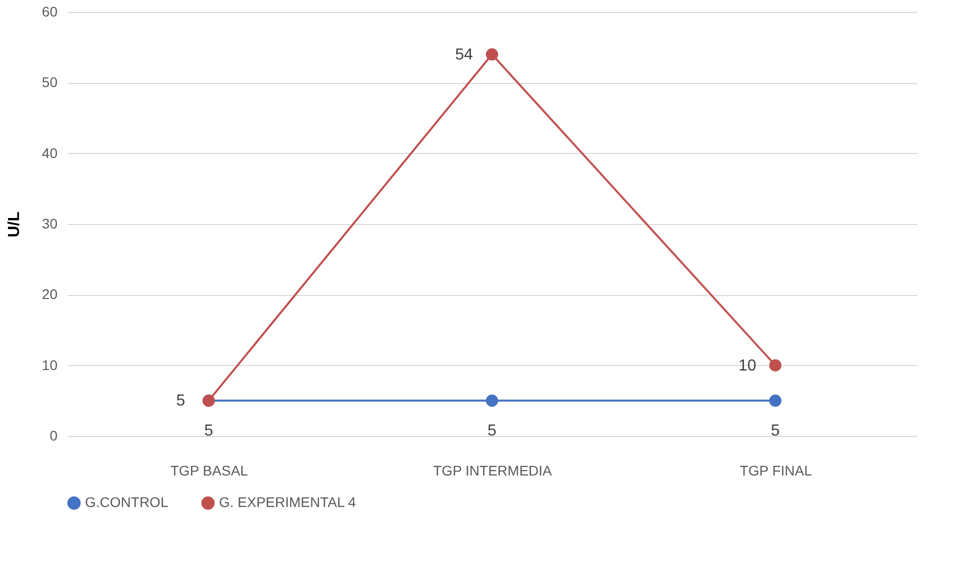  Describe the element at coordinates (50, 294) in the screenshot. I see `y-tick-label: 20` at that location.